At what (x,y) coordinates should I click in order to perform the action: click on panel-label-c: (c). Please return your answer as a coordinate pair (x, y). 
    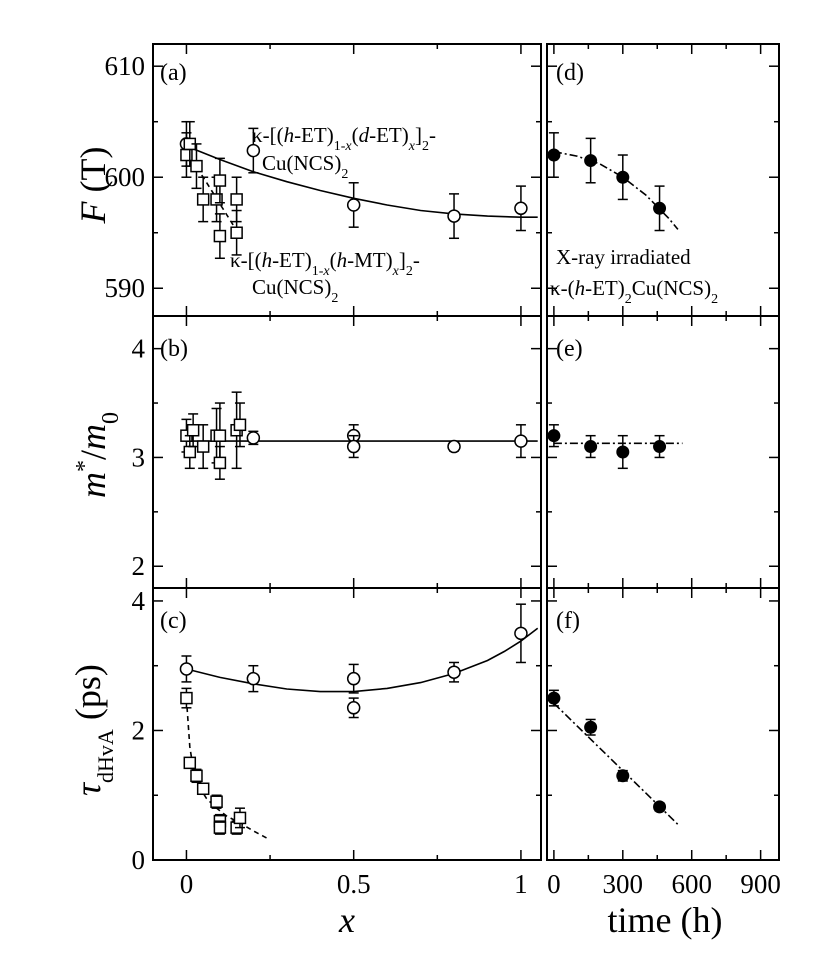
    Looking at the image, I should click on (173, 621).